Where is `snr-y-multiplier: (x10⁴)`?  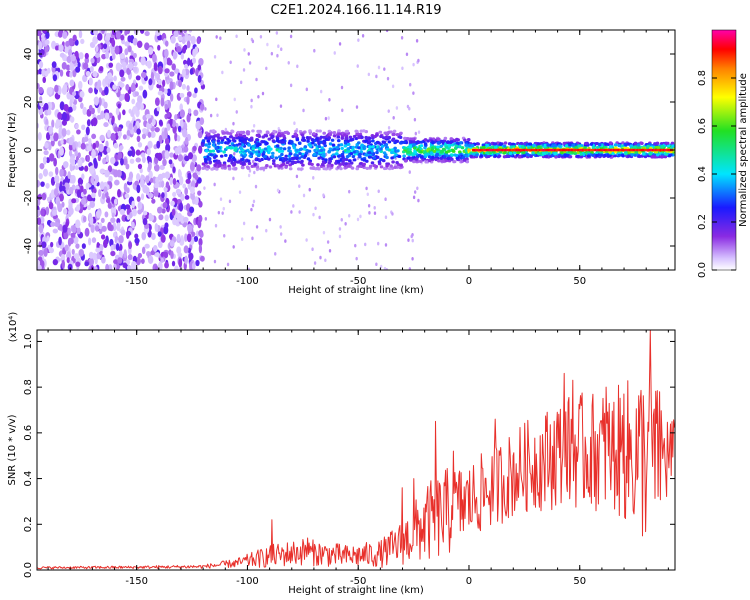 snr-y-multiplier: (x10⁴) is located at coordinates (13, 327).